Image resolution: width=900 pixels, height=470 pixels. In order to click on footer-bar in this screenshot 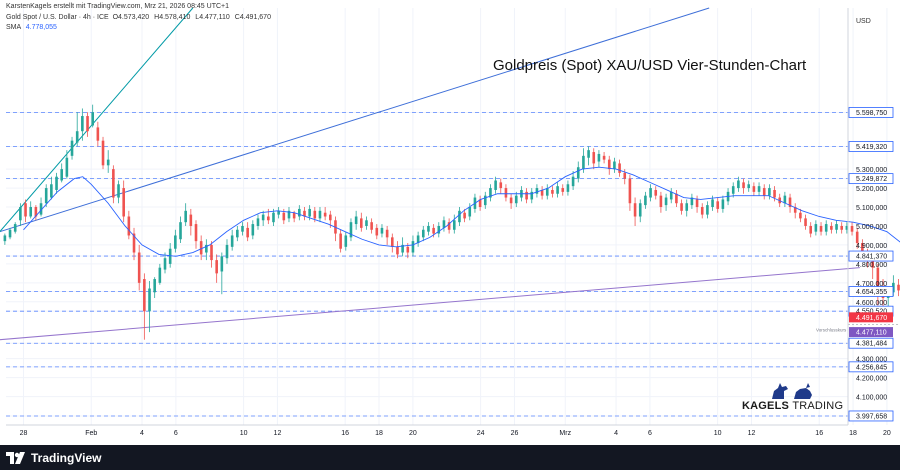, I will do `click(450, 457)`.